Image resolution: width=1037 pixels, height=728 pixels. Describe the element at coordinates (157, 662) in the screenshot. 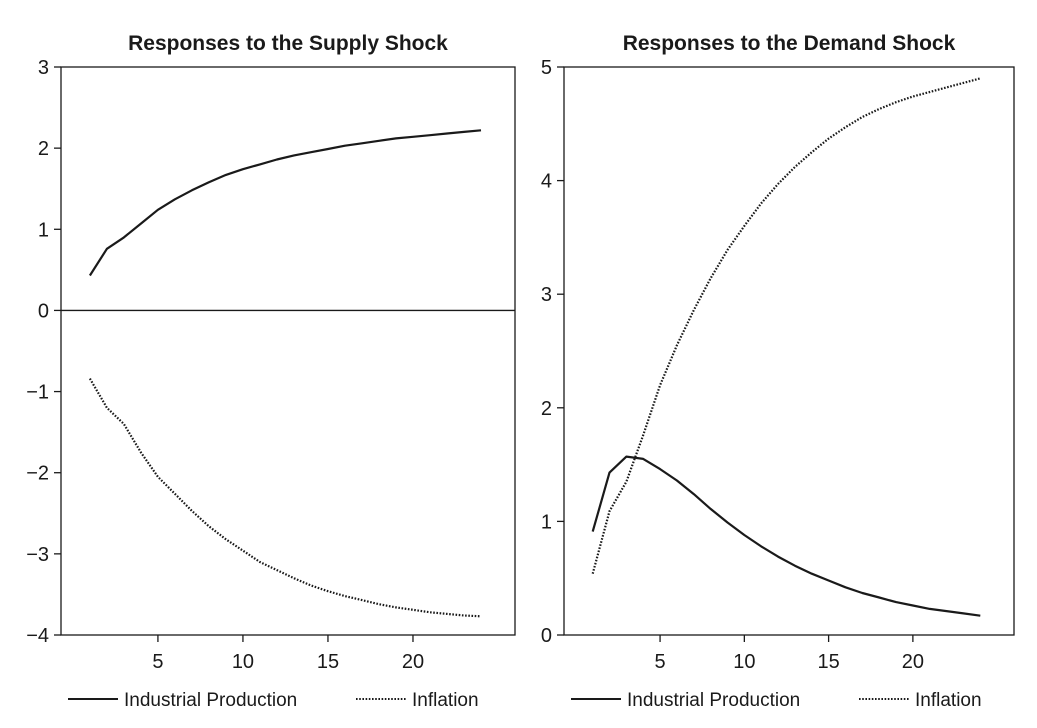

I see `supply-x-tick-label: 5` at that location.